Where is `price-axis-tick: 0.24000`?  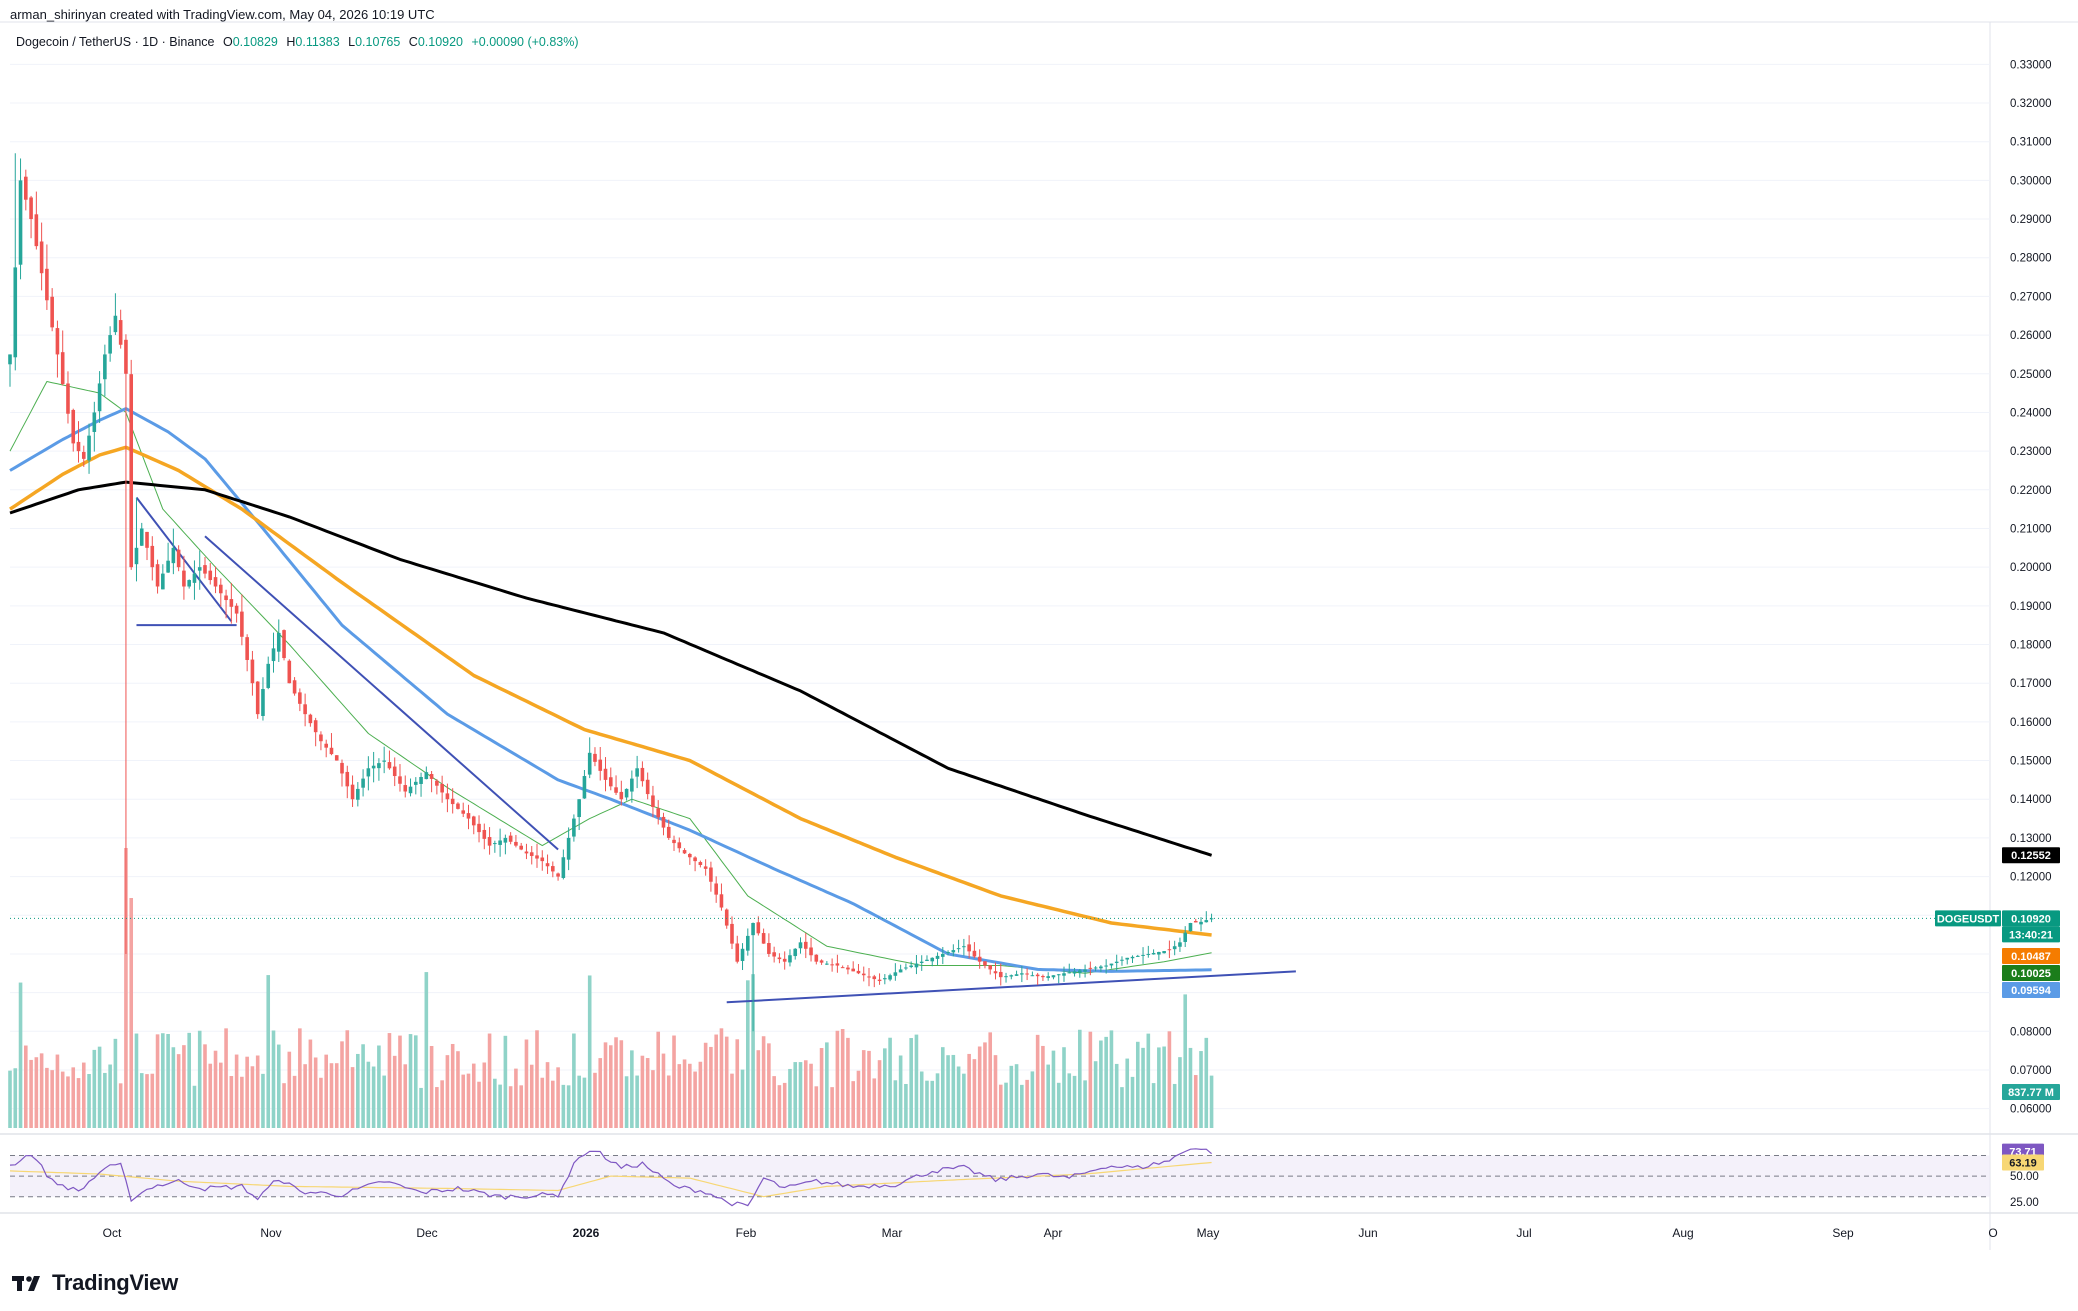 price-axis-tick: 0.24000 is located at coordinates (2031, 413).